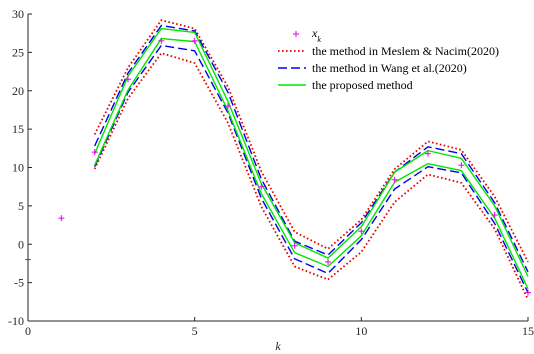  Describe the element at coordinates (16, 321) in the screenshot. I see `y-tick-label: -10` at that location.